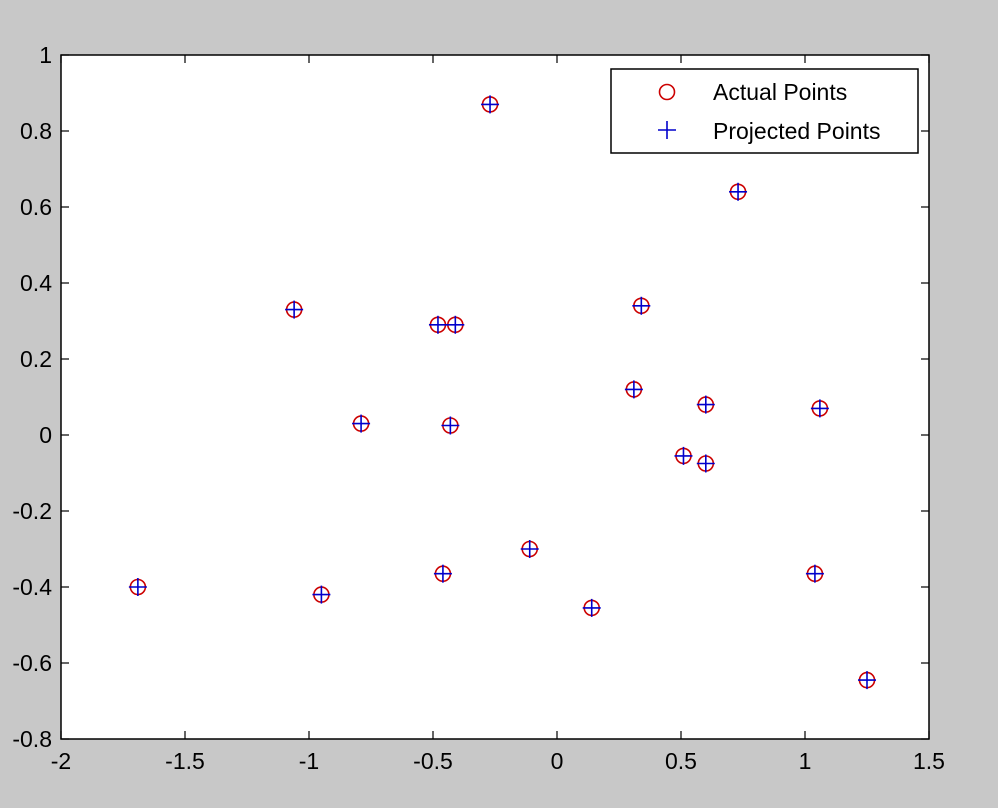  What do you see at coordinates (61, 761) in the screenshot?
I see `x-tick-label: -2` at bounding box center [61, 761].